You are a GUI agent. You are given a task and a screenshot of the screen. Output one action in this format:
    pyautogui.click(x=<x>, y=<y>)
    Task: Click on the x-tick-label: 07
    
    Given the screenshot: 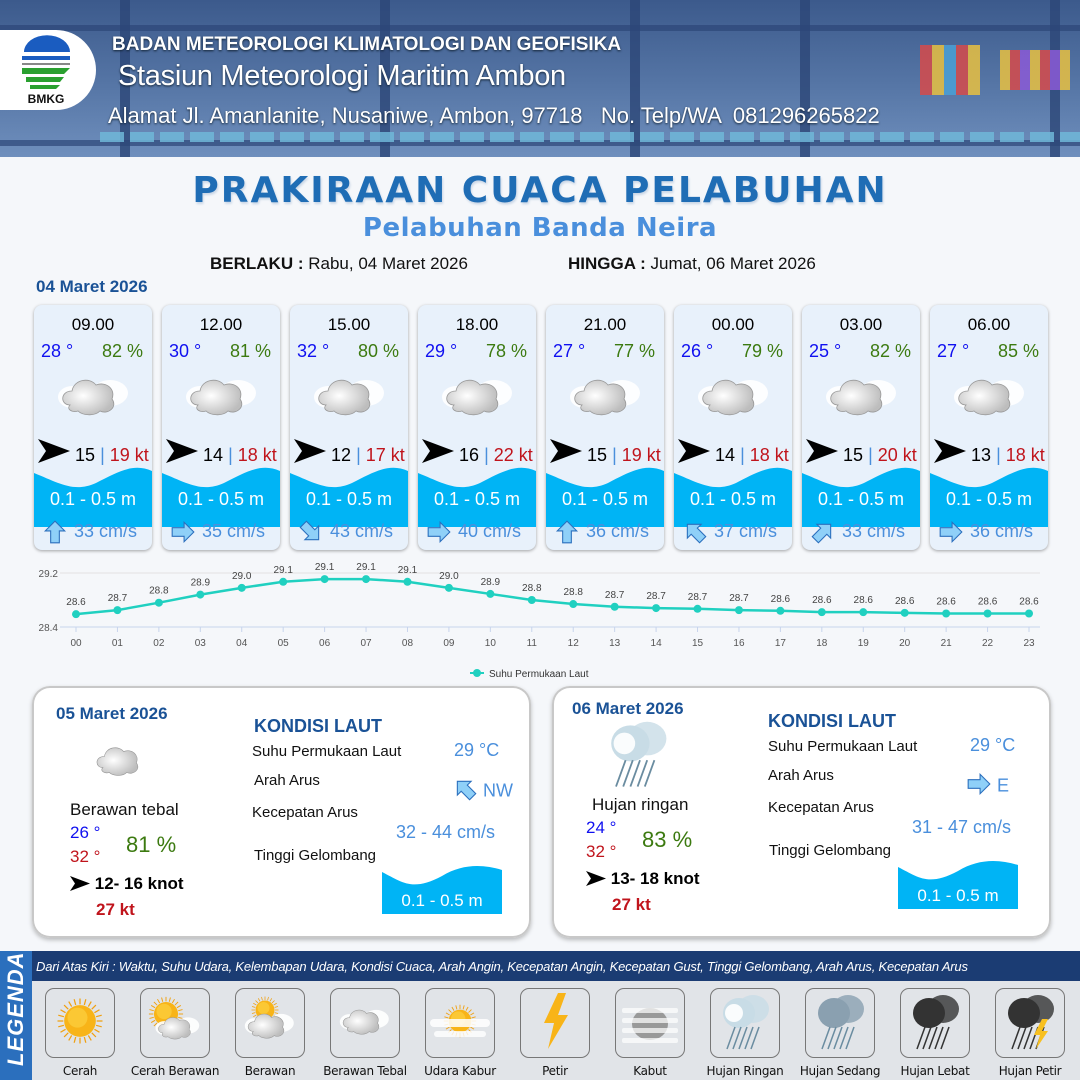 What is the action you would take?
    pyautogui.click(x=366, y=643)
    